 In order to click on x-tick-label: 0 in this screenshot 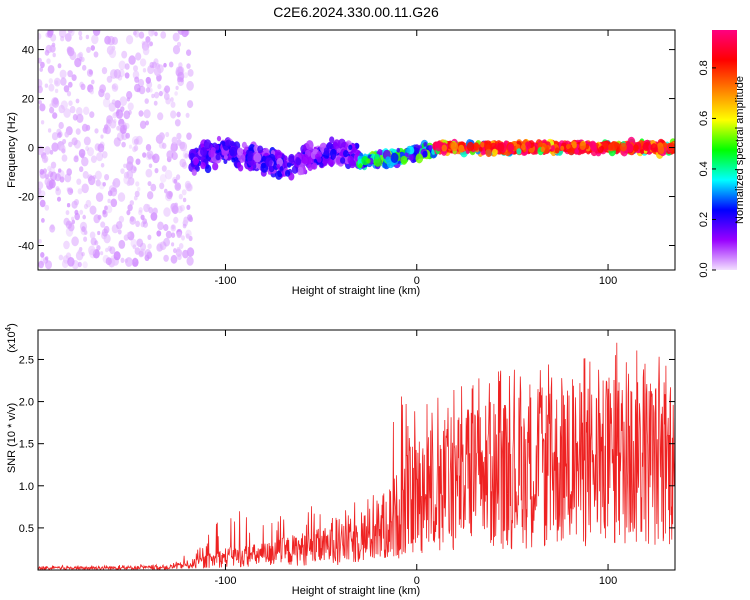, I will do `click(417, 281)`.